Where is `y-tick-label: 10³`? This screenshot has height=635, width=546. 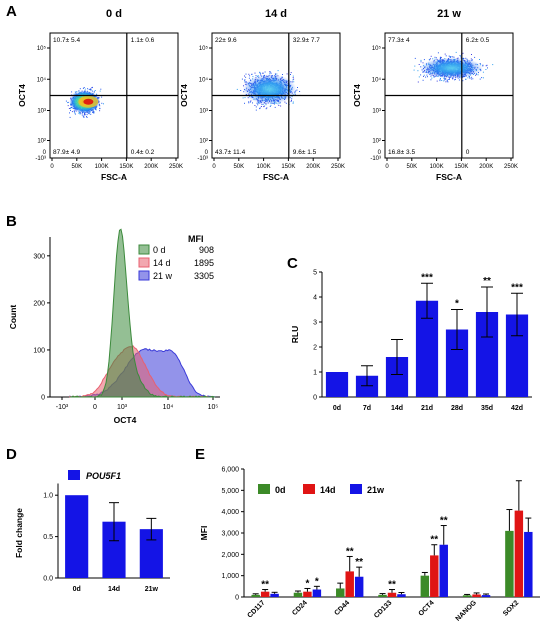
y-tick-label: 10³ is located at coordinates (41, 112).